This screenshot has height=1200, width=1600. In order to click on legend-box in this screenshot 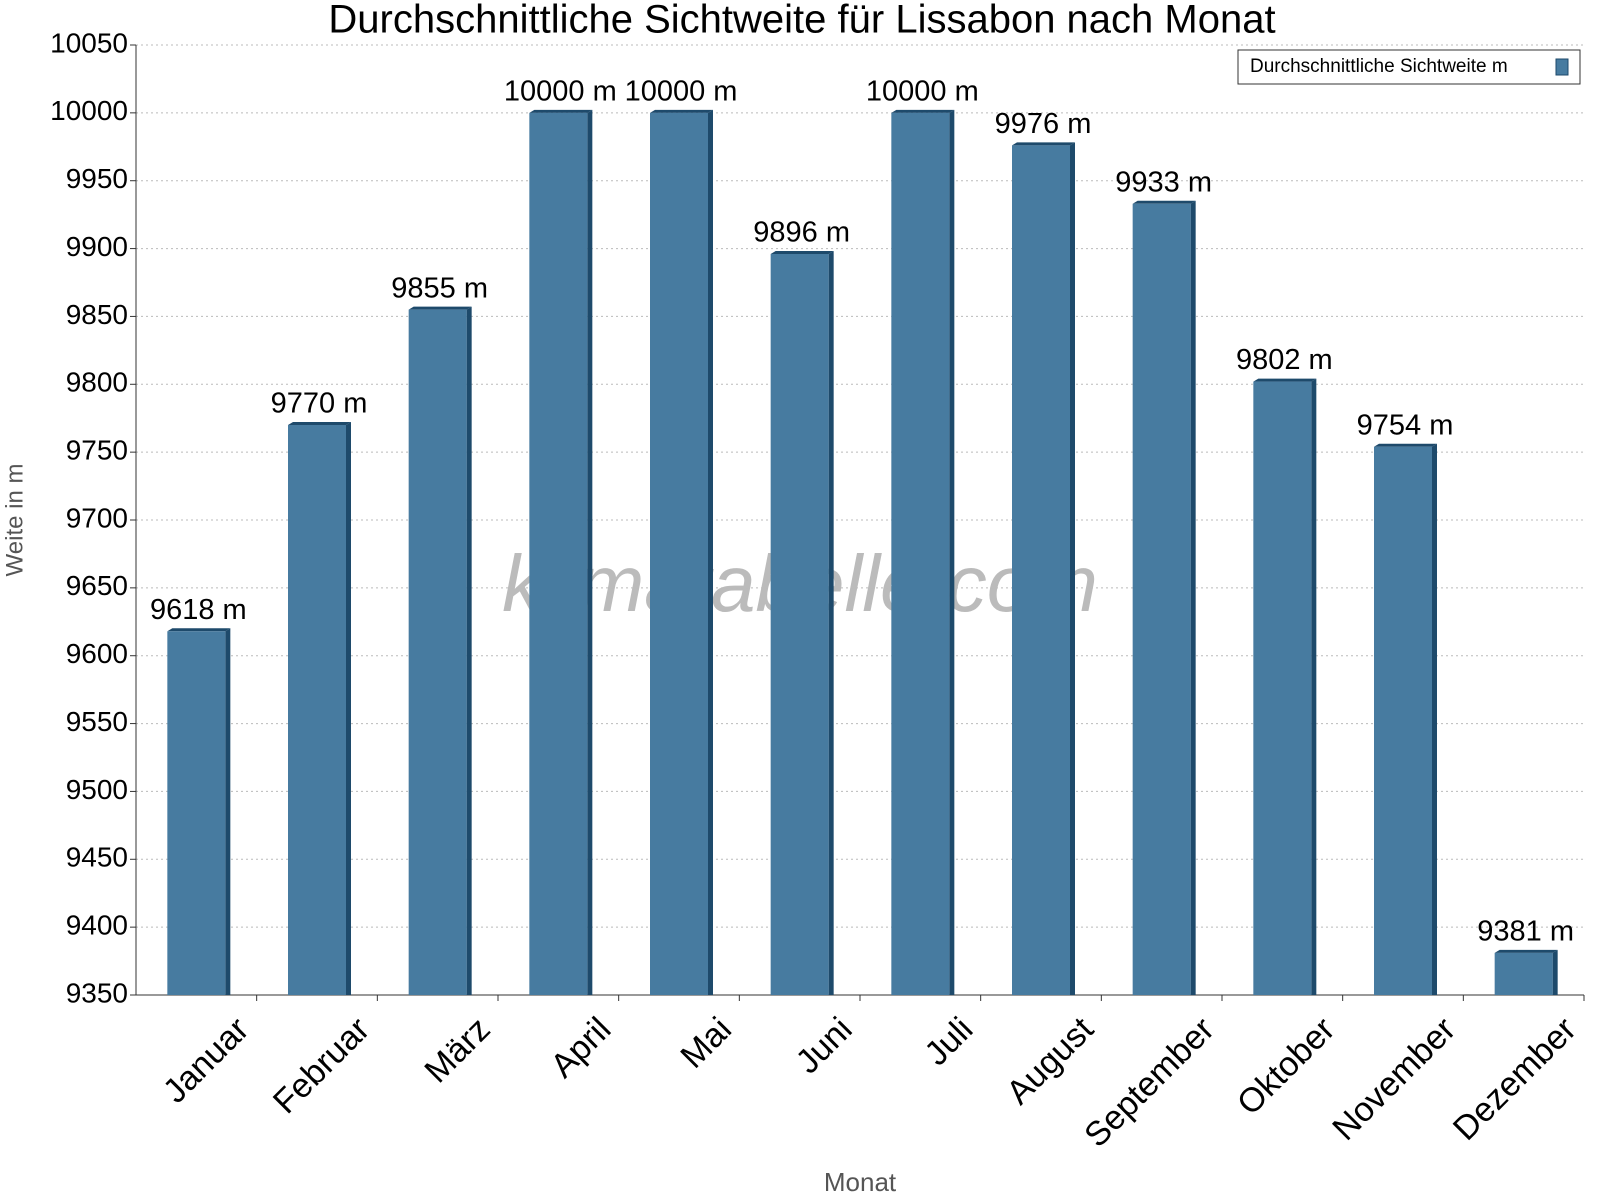, I will do `click(1409, 67)`.